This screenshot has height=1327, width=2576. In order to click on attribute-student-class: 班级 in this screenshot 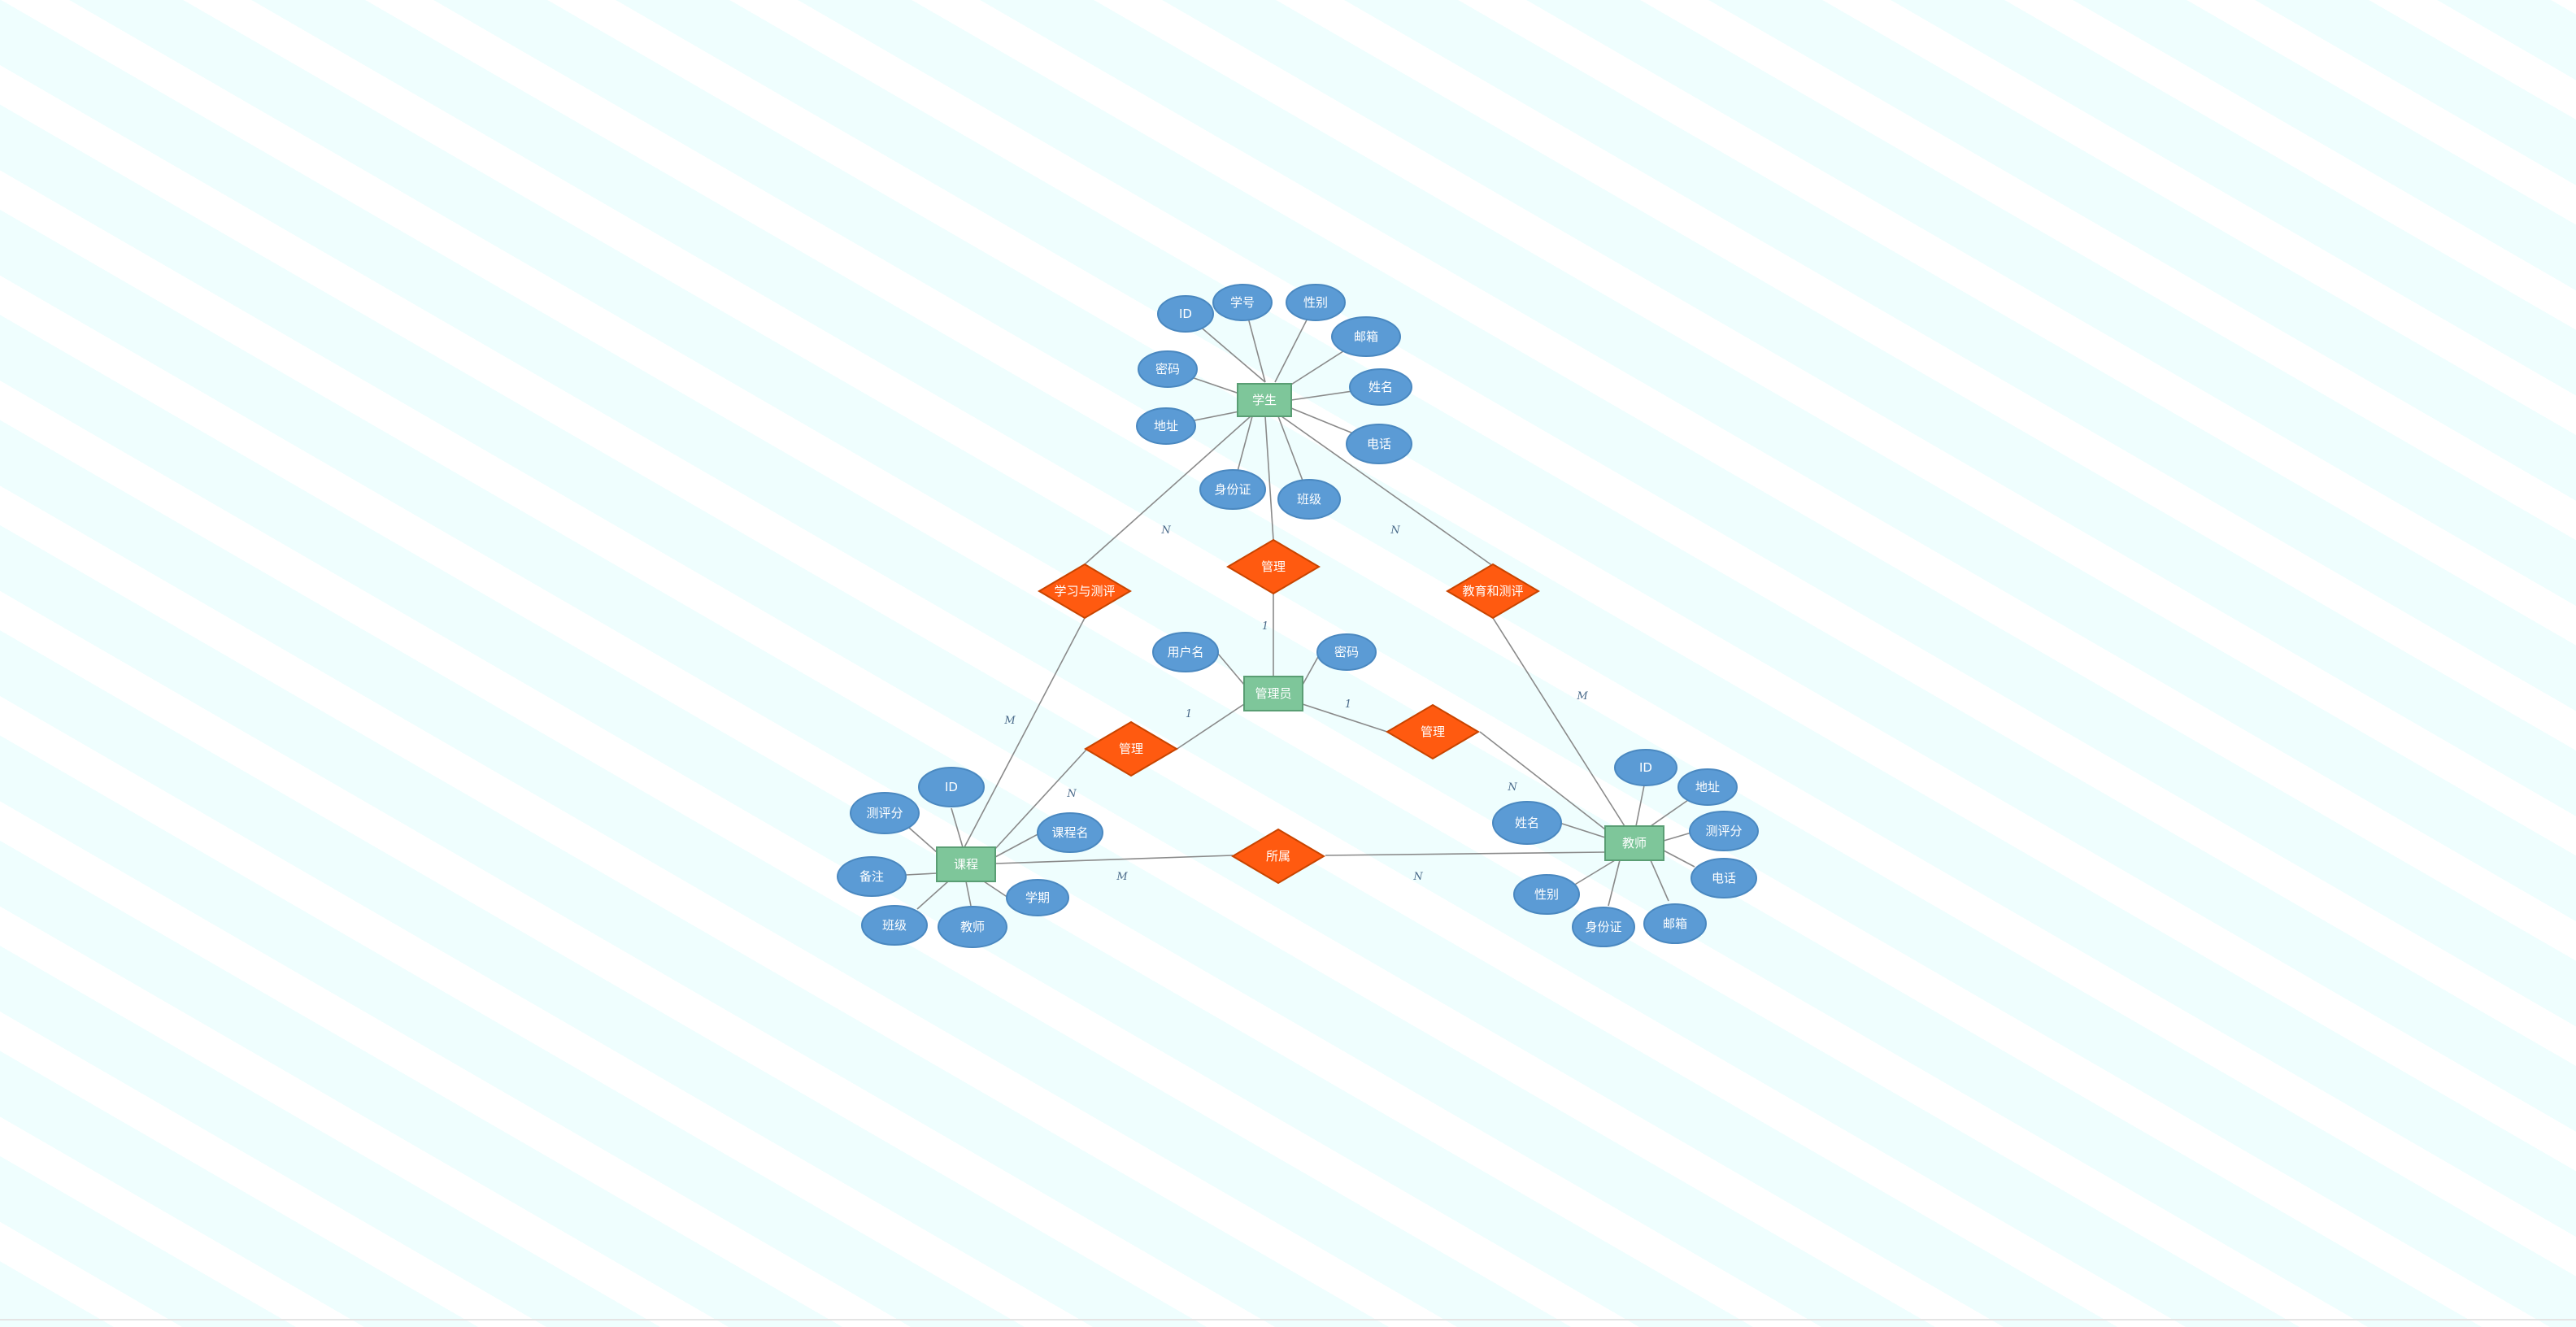, I will do `click(1309, 500)`.